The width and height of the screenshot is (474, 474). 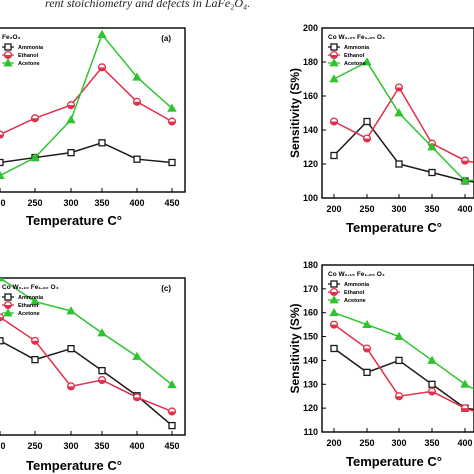 I want to click on y-tick-label: 160, so click(x=310, y=96).